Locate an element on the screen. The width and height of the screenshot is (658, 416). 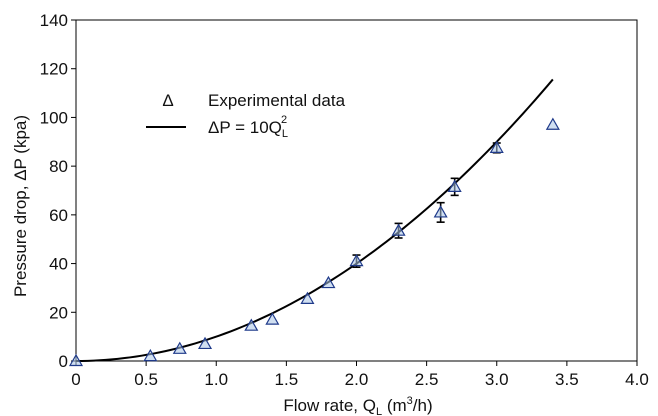
legend: Δ Experimental data ΔP = 10QL2 is located at coordinates (246, 115).